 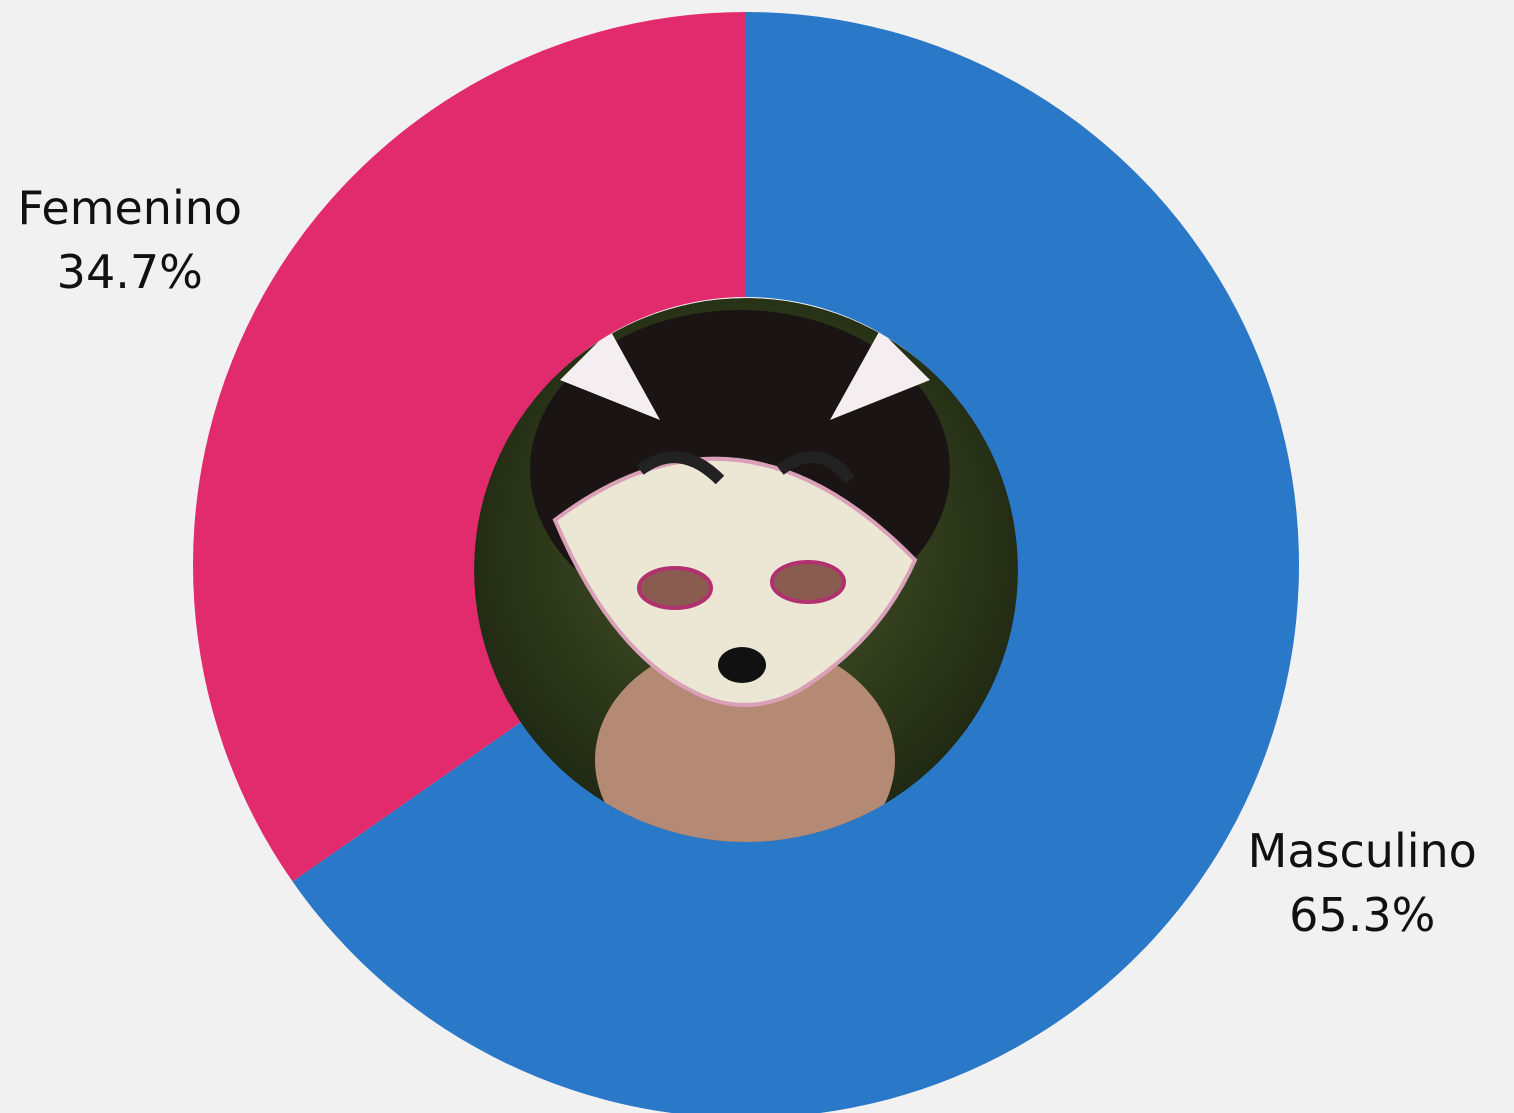 I want to click on slice-value-label: 65.3%, so click(x=1362, y=915).